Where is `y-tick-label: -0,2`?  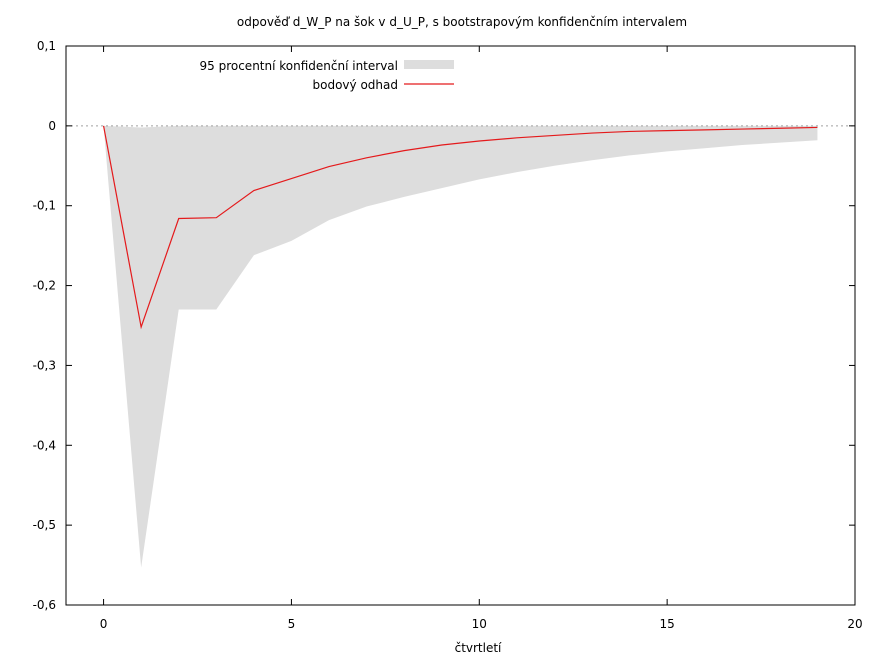 y-tick-label: -0,2 is located at coordinates (44, 286).